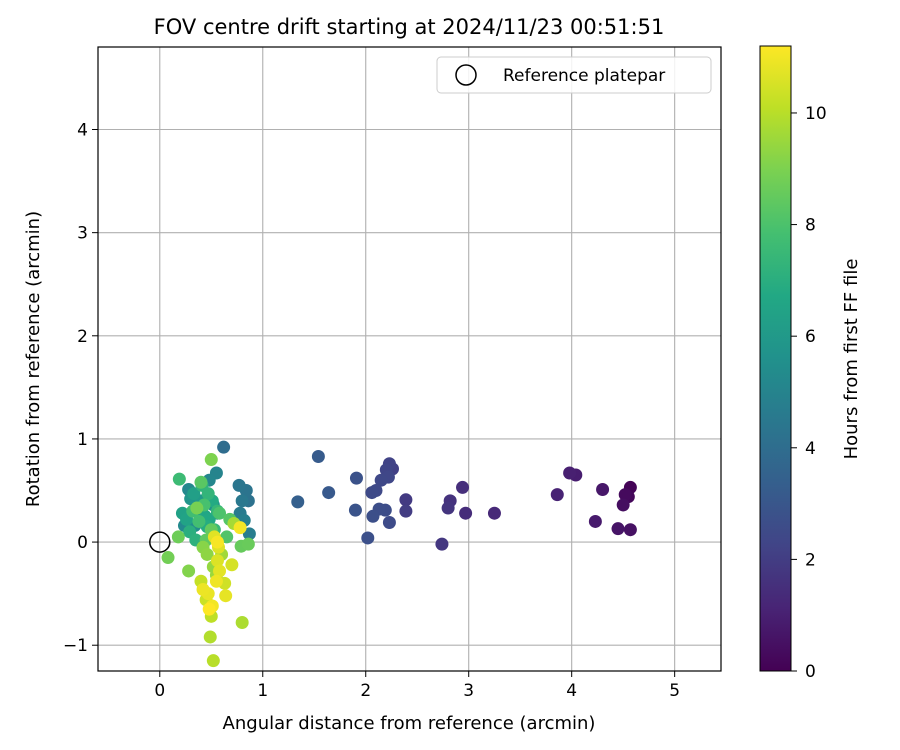 This screenshot has height=750, width=900. What do you see at coordinates (33, 359) in the screenshot?
I see `y-axis-label: Rotation from reference (arcmin)` at bounding box center [33, 359].